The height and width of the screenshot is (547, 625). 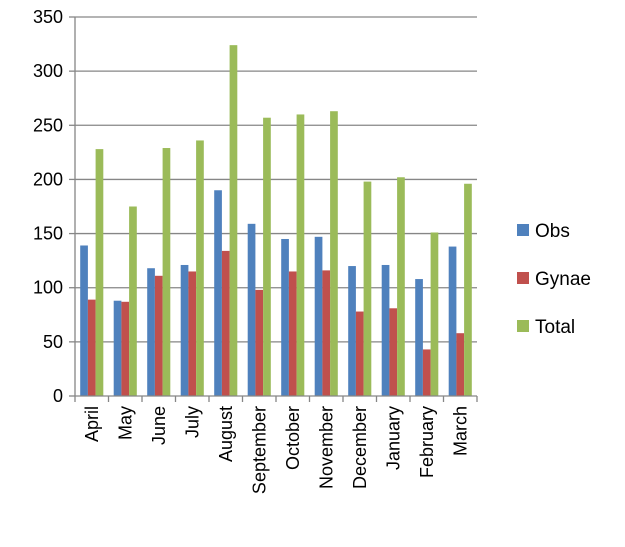 What do you see at coordinates (555, 327) in the screenshot?
I see `legend-label-total: Total` at bounding box center [555, 327].